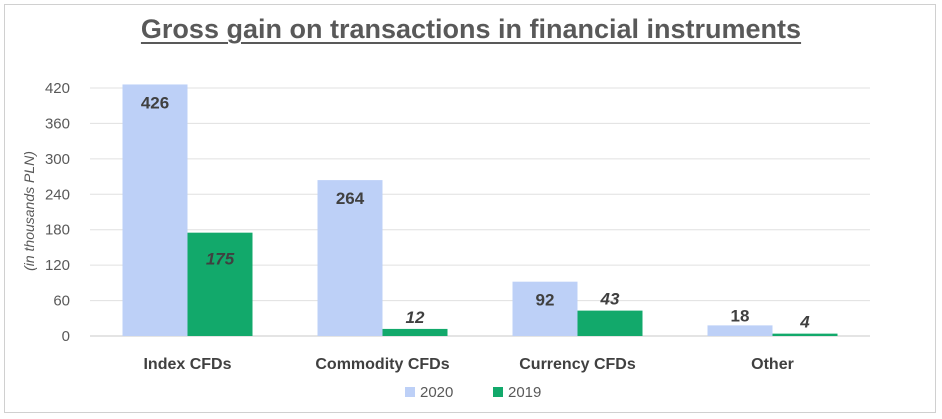 The width and height of the screenshot is (942, 419). What do you see at coordinates (804, 322) in the screenshot?
I see `data-label: 4` at bounding box center [804, 322].